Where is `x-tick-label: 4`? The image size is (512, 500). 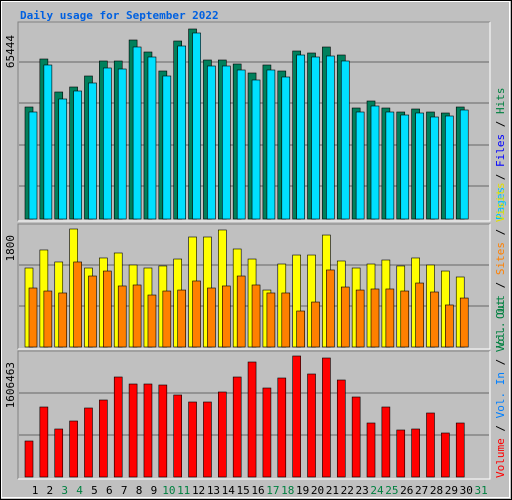
x-tick-label: 4 is located at coordinates (79, 490).